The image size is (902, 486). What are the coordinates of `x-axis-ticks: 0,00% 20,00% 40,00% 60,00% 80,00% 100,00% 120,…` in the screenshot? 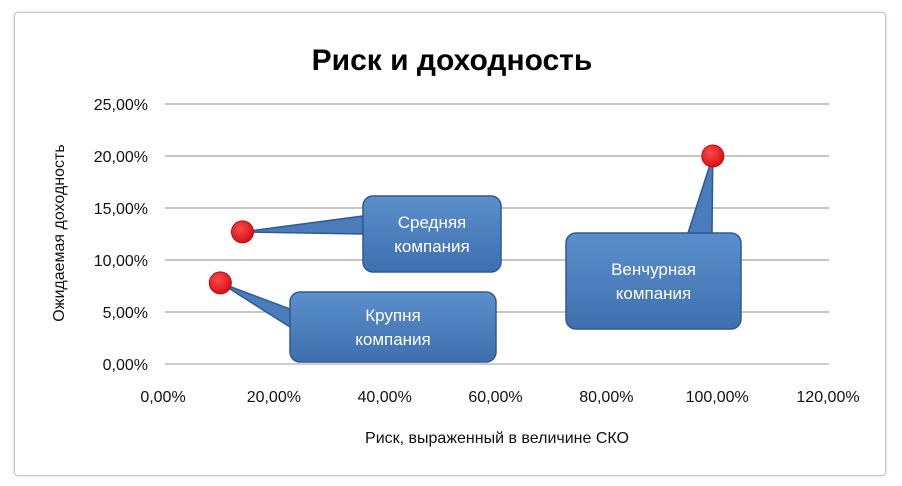 It's located at (499, 397).